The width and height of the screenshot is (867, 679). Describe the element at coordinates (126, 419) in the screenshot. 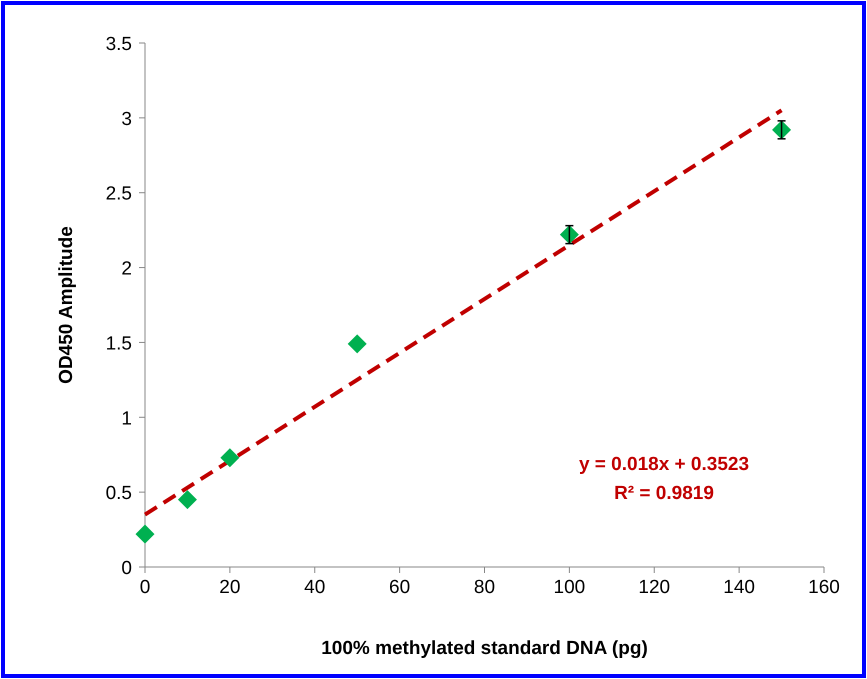

I see `y-tick-label: 1` at that location.